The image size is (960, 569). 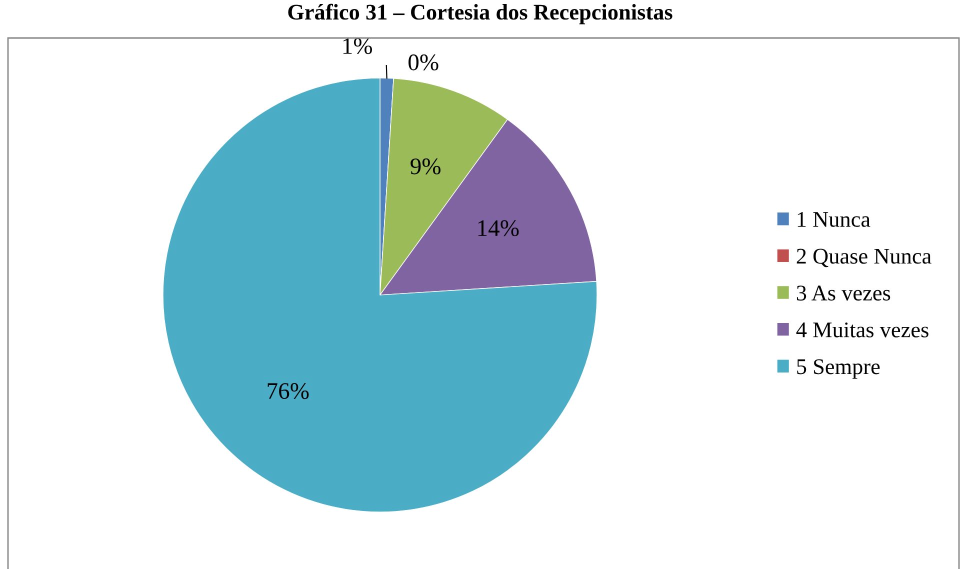 What do you see at coordinates (834, 219) in the screenshot?
I see `legend-label: 1 Nunca` at bounding box center [834, 219].